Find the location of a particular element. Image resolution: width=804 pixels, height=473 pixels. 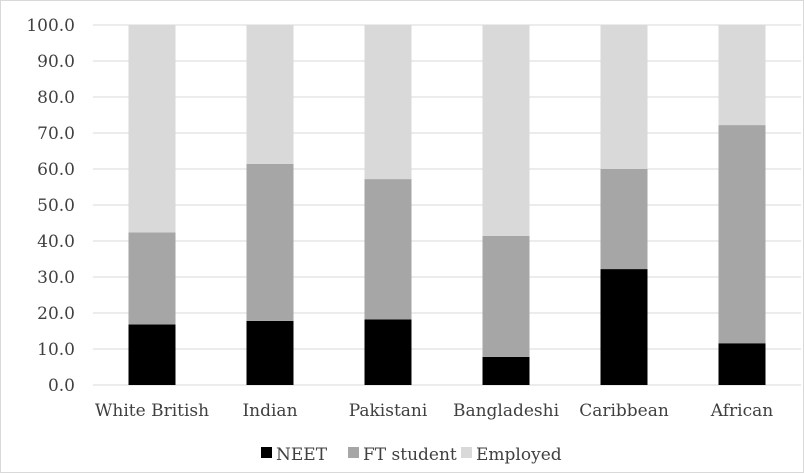

y-tick-label: 80.0 is located at coordinates (56, 98).